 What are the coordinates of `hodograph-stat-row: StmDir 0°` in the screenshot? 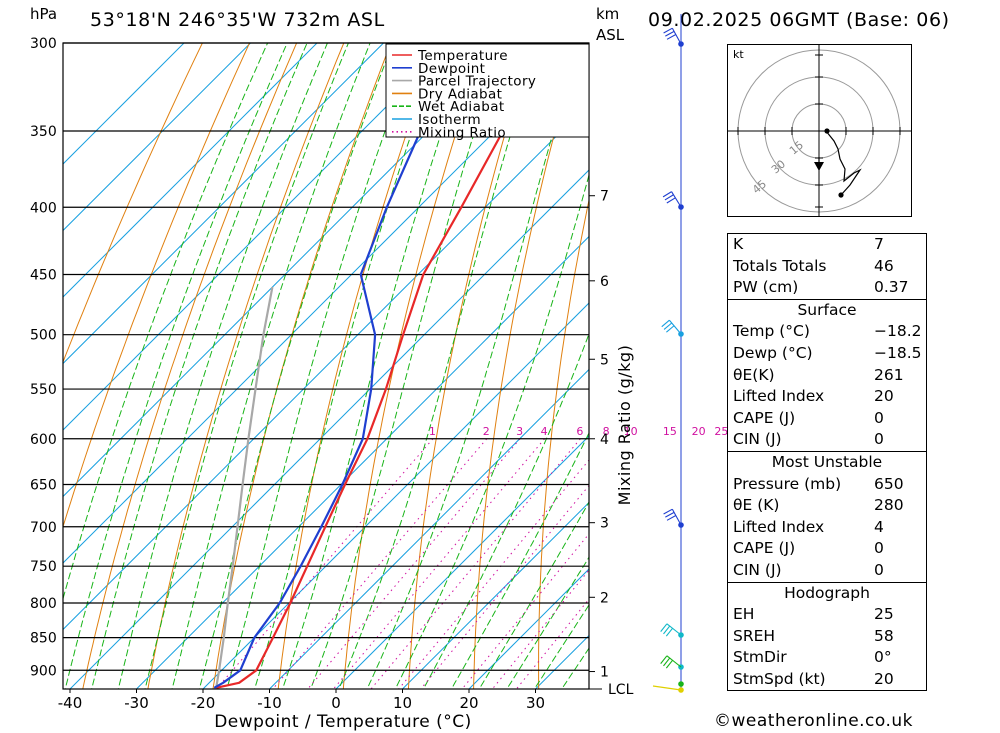 It's located at (812, 657).